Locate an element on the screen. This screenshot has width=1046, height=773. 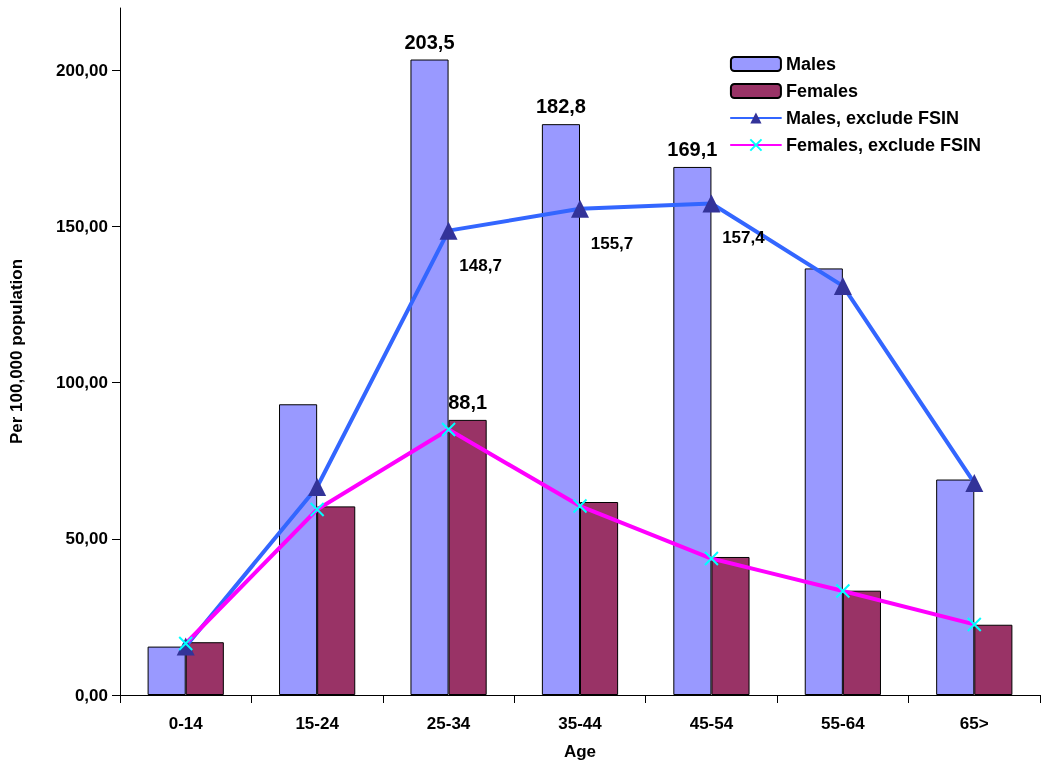
legend-label: Females, exclude FSIN is located at coordinates (883, 145).